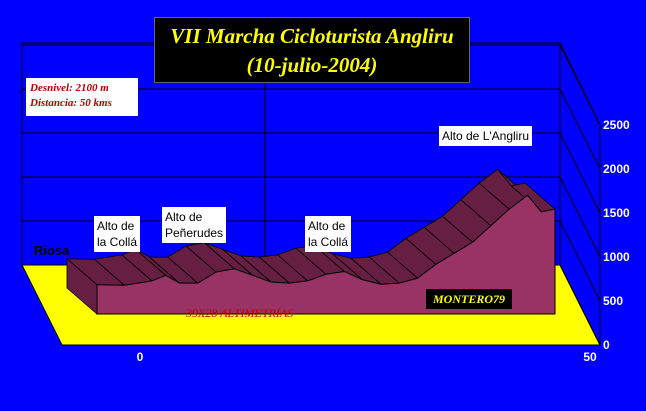 This screenshot has width=646, height=411. I want to click on credit-text: 39X28 ALTIMETRÍAS, so click(240, 313).